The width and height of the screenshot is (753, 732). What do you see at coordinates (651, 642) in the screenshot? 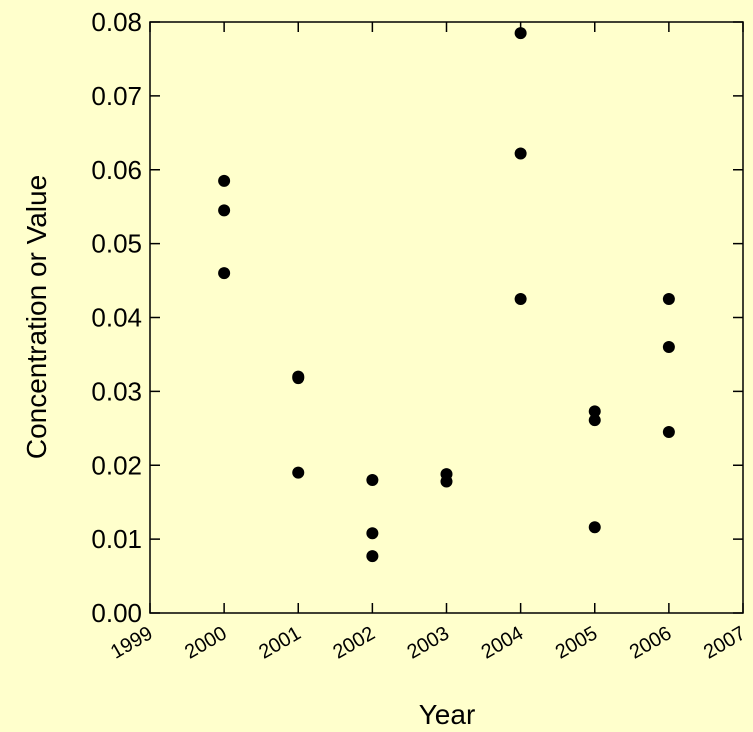
I see `x-tick-label: 2006` at bounding box center [651, 642].